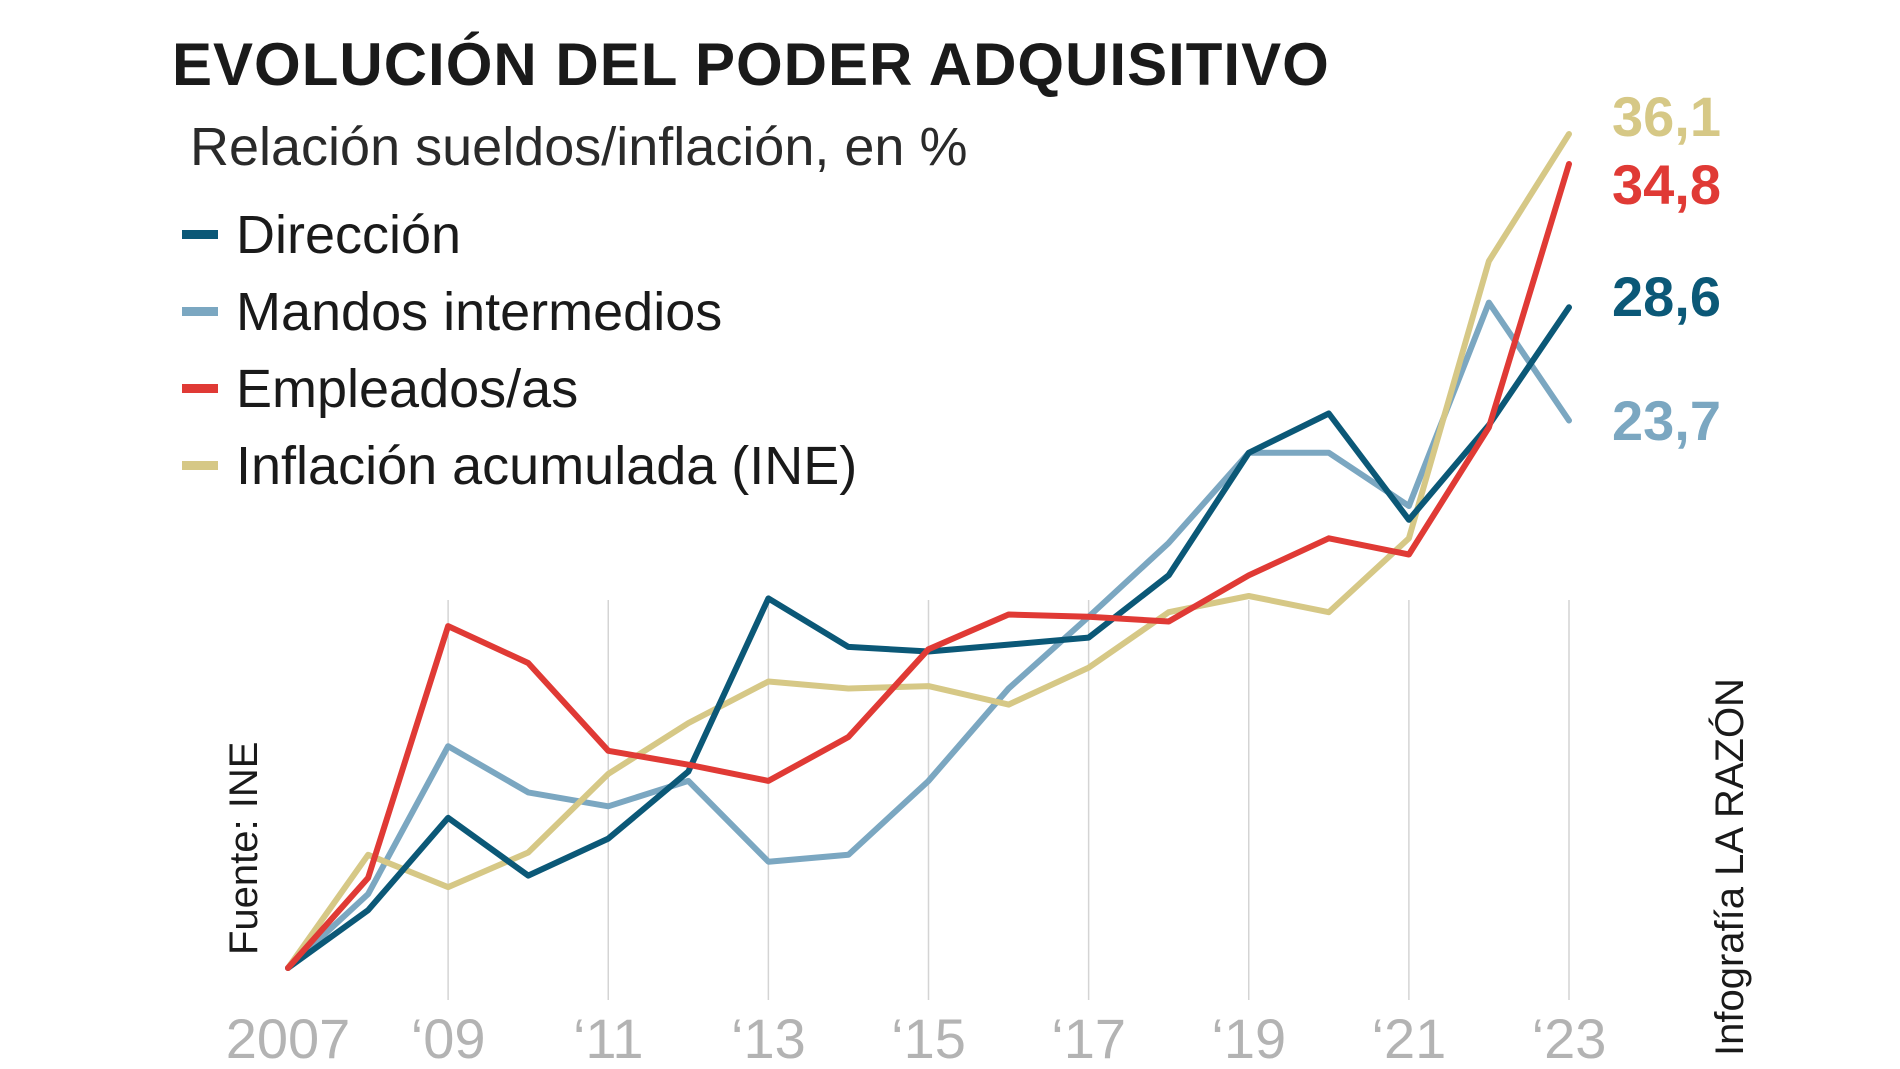  I want to click on legend-item-inflacion: Inflación acumulada (INE), so click(519, 465).